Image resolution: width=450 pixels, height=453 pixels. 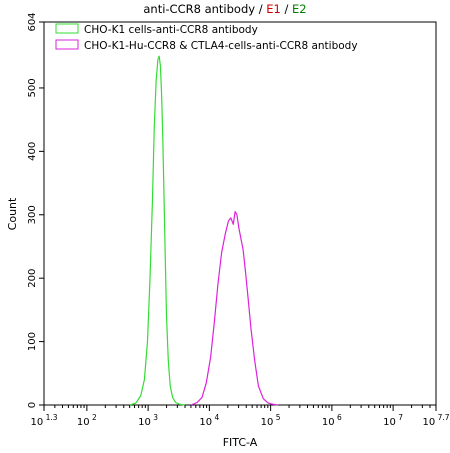 What do you see at coordinates (12, 213) in the screenshot?
I see `y-axis-title: Count` at bounding box center [12, 213].